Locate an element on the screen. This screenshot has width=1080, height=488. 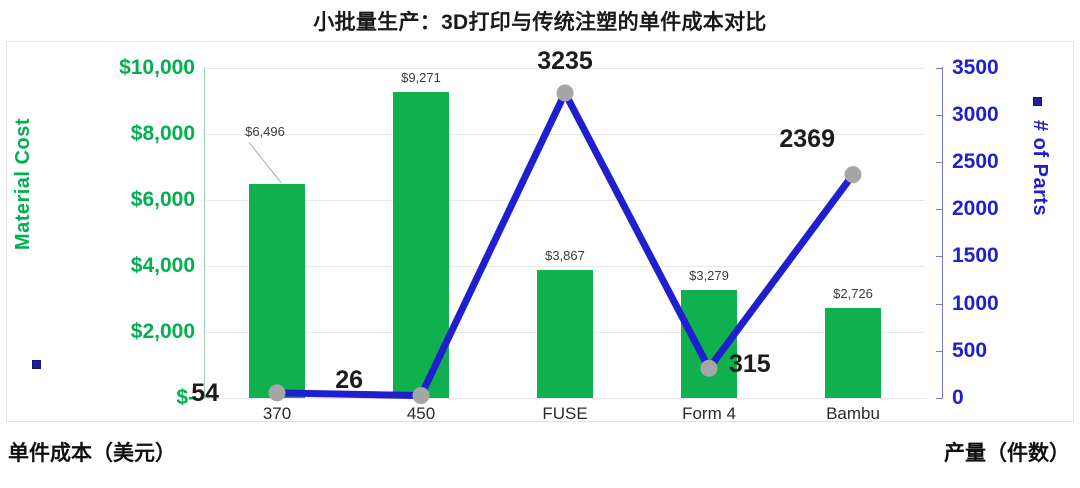
bar-bambu is located at coordinates (853, 353).